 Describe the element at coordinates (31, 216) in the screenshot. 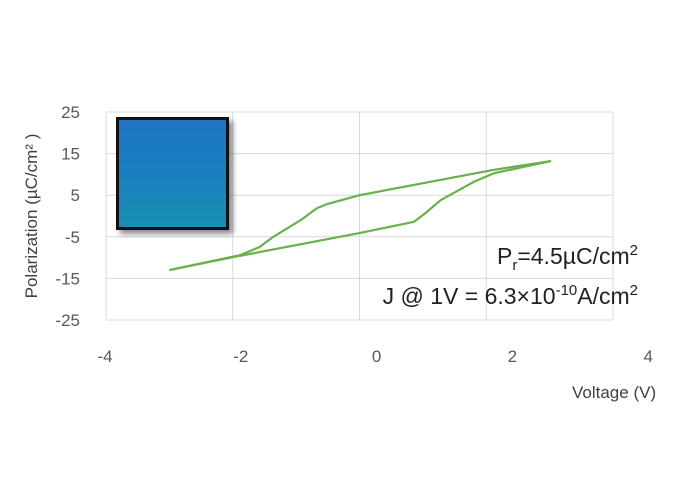

I see `y-axis-label: Polarization (µC/cm² )` at that location.